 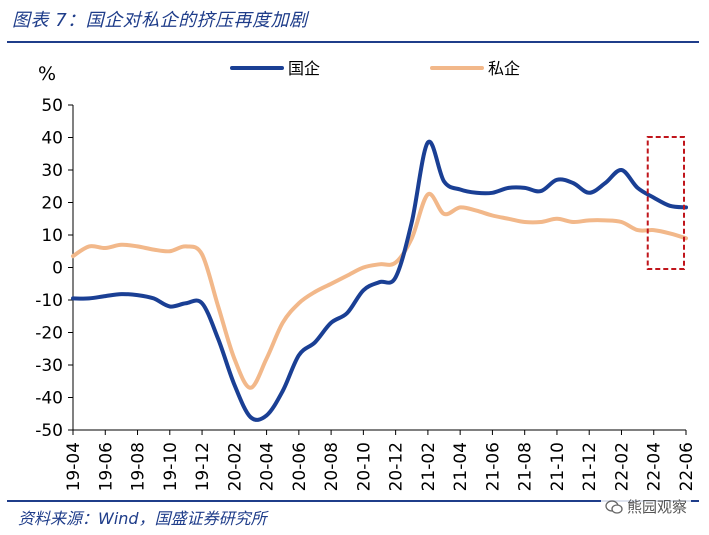 I want to click on x-tick-label: 20-02, so click(x=235, y=466).